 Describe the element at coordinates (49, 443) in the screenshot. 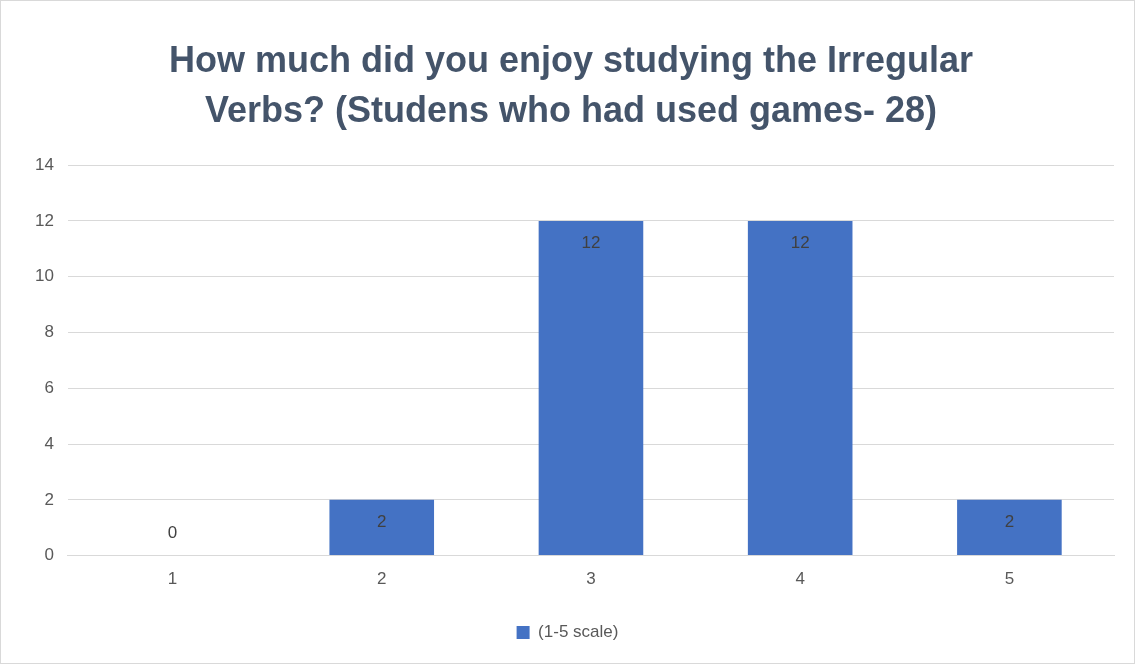

I see `y-tick-label: 4` at that location.